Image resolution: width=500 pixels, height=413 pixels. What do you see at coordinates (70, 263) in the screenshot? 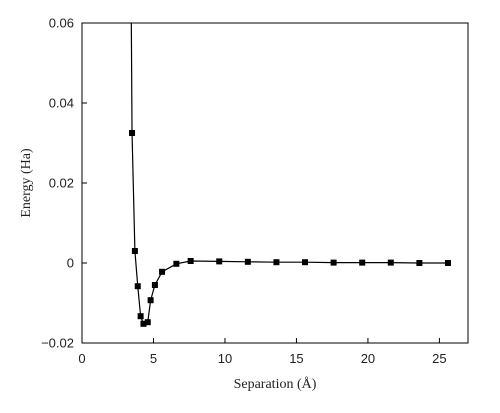
I see `y-tick-label: 0` at bounding box center [70, 263].